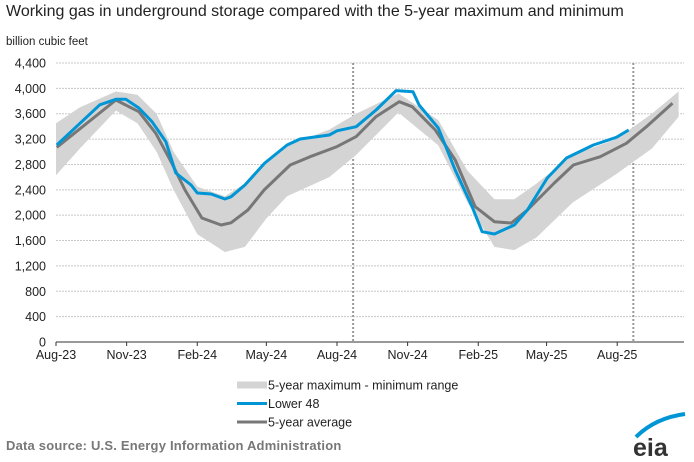 The image size is (694, 462). What do you see at coordinates (337, 355) in the screenshot?
I see `x-tick-label: Aug-24` at bounding box center [337, 355].